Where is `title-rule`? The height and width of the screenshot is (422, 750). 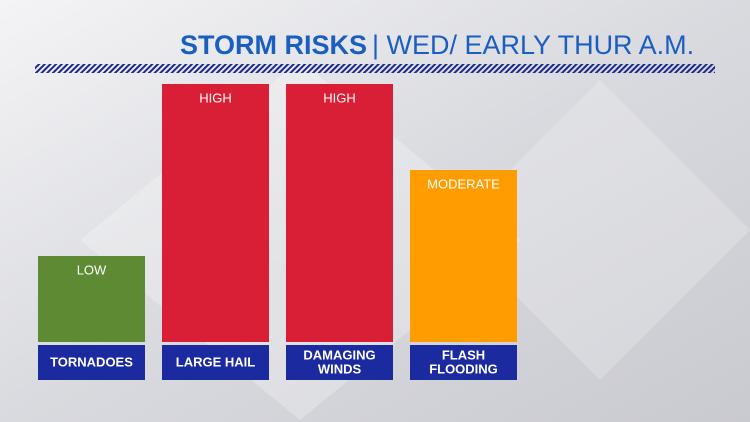 title-rule is located at coordinates (375, 68).